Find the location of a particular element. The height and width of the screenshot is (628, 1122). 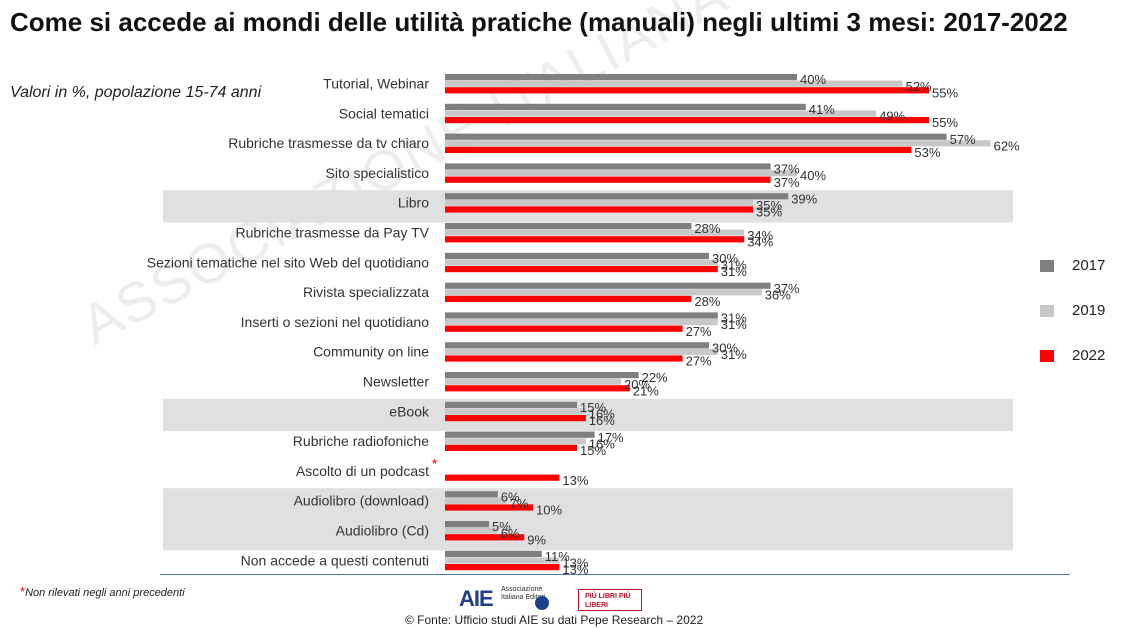

category-label: Inserti o sezioni nel quotidiano is located at coordinates (335, 322).